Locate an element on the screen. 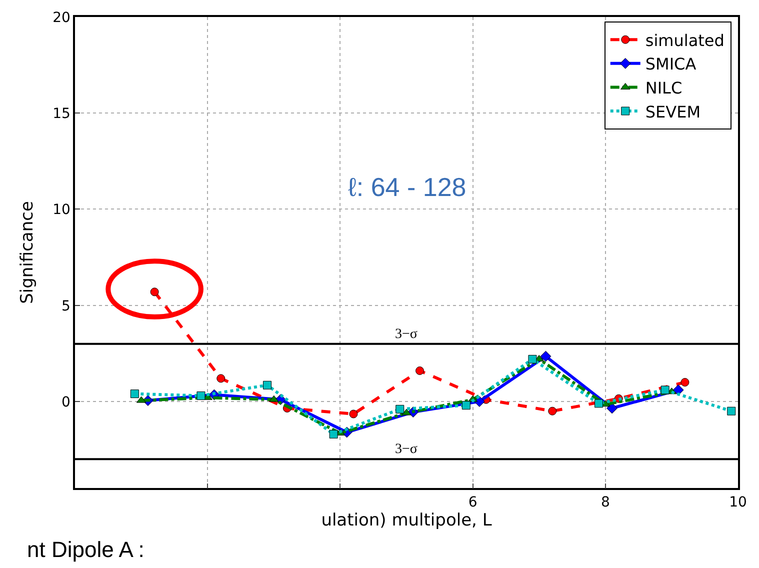 Image resolution: width=759 pixels, height=568 pixels. x-axis-title: ulation) multipole, L is located at coordinates (406, 520).